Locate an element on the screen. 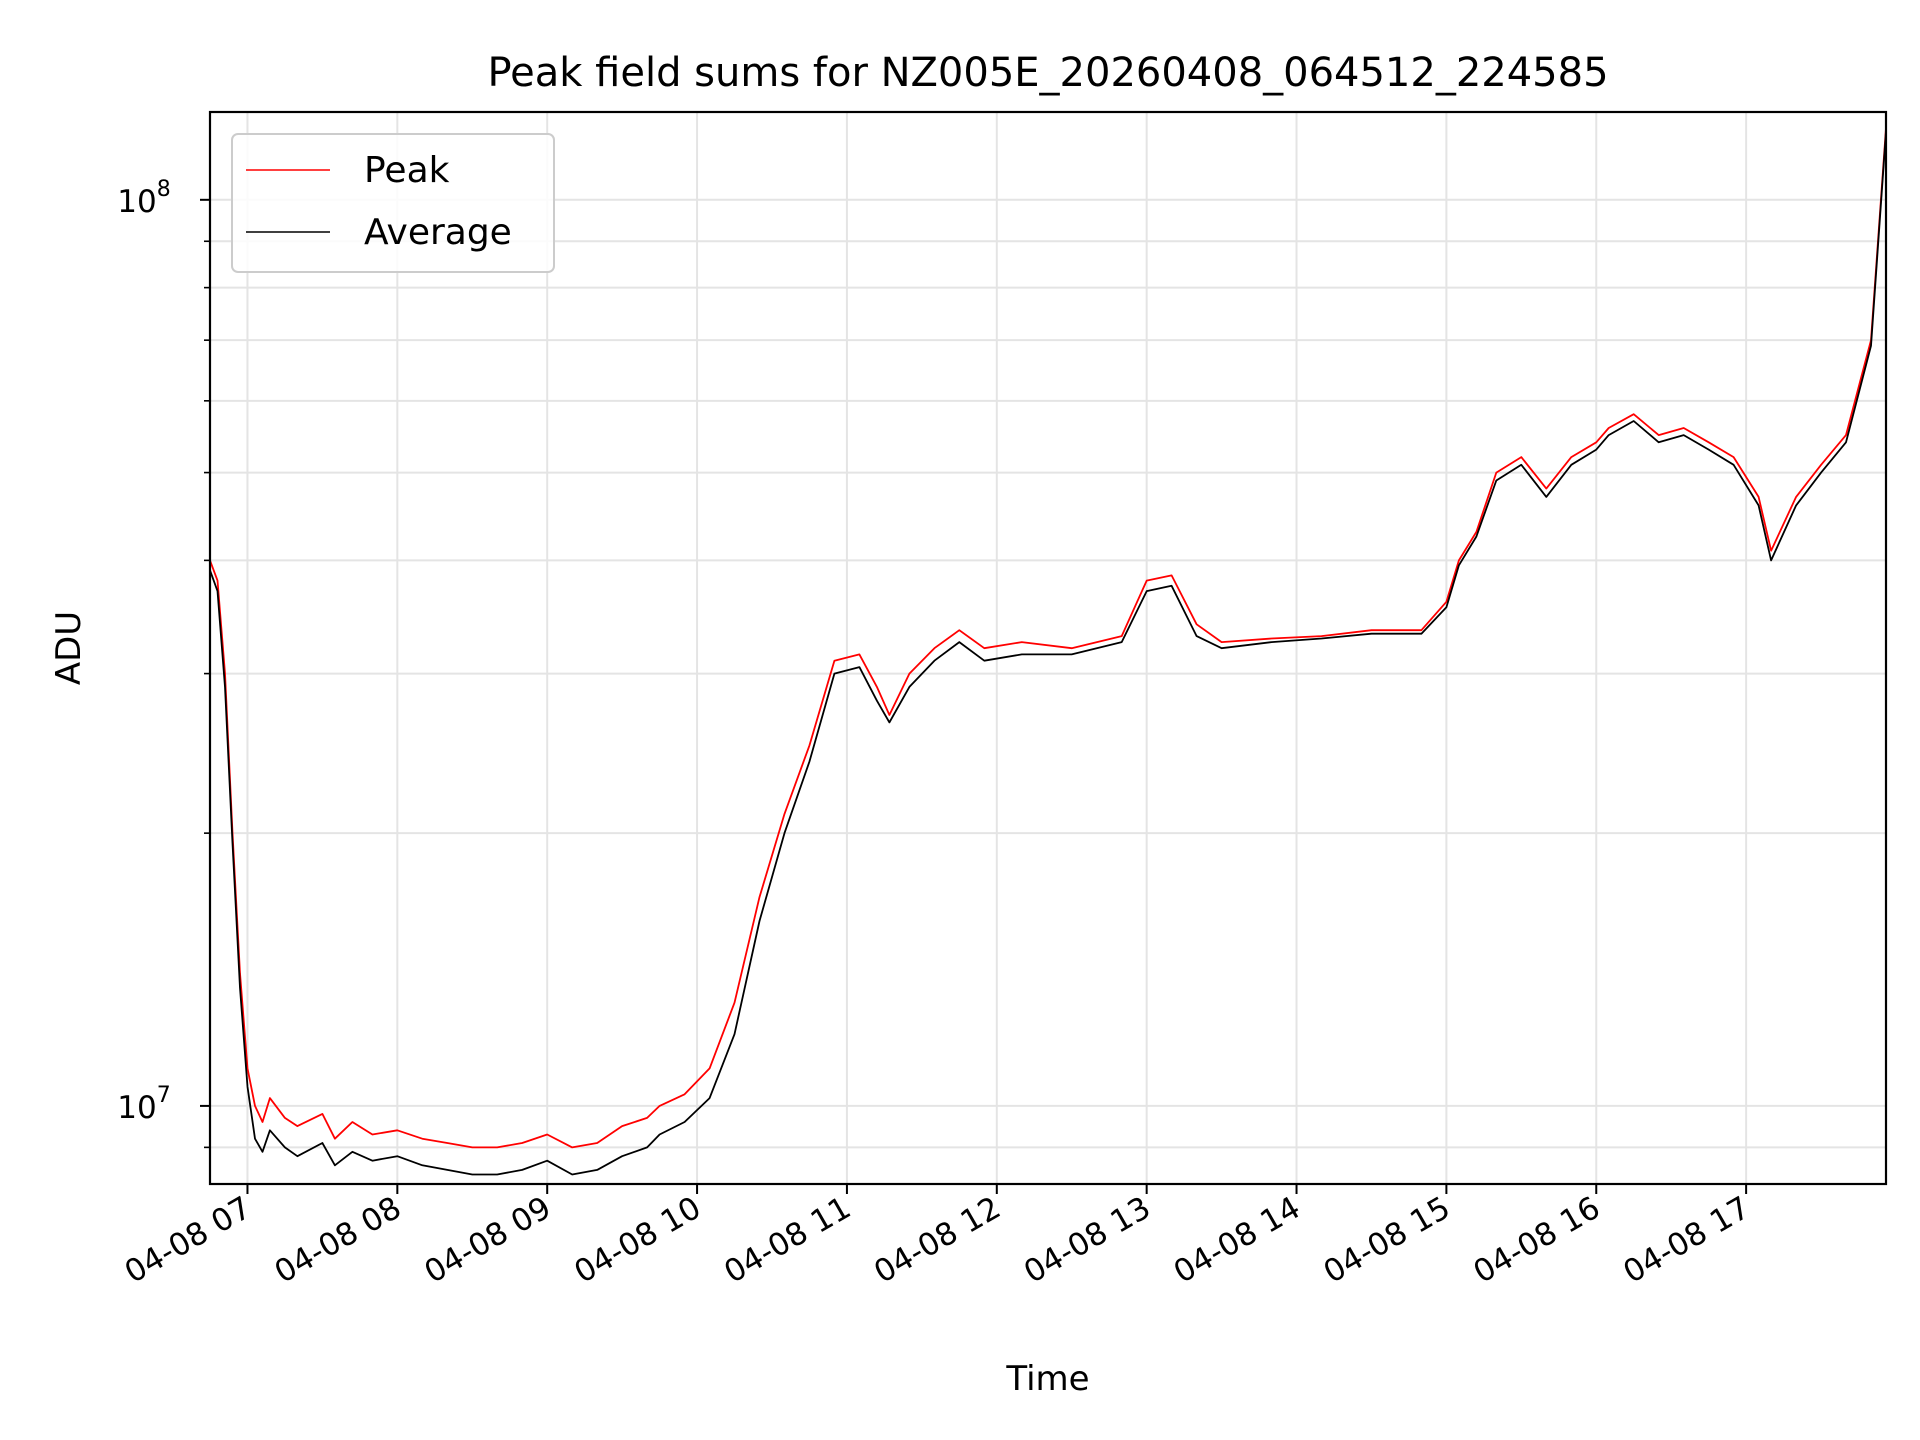 Image resolution: width=1920 pixels, height=1440 pixels. y-tick-exponent: 8 is located at coordinates (164, 189).